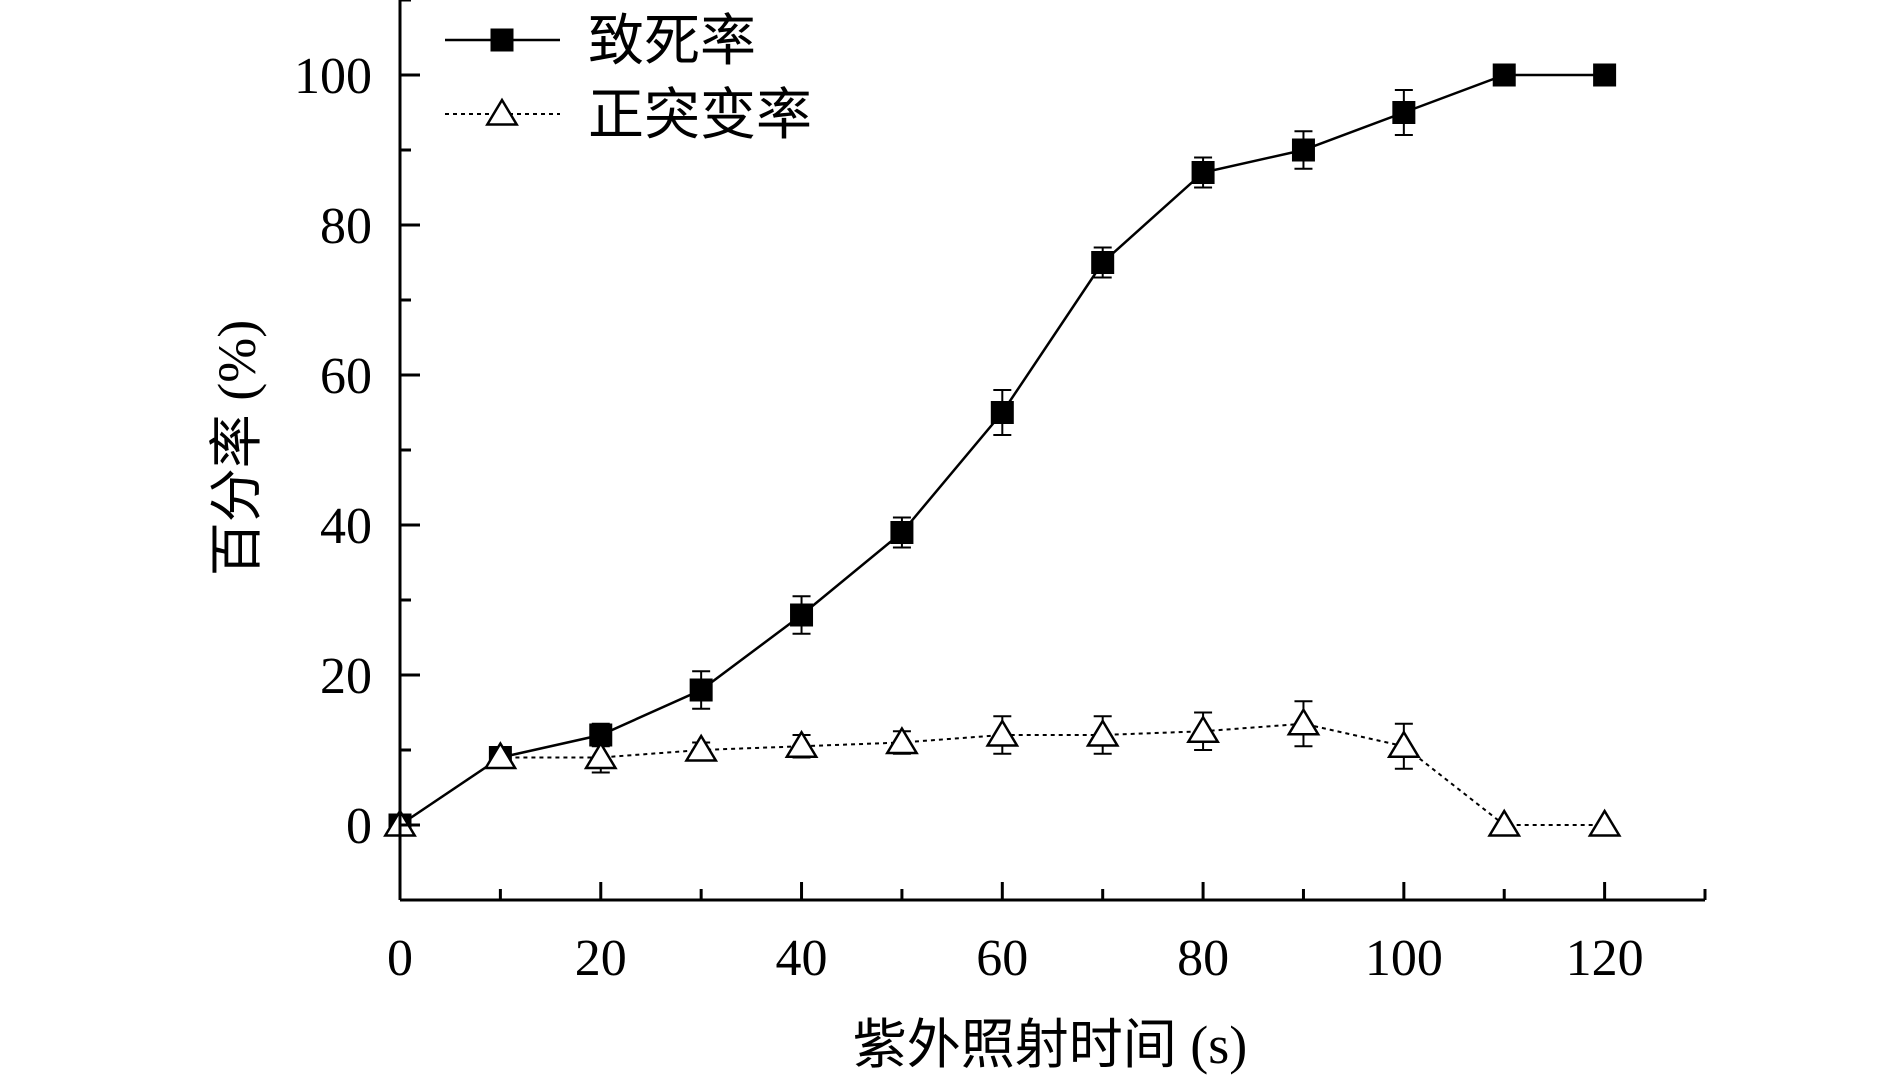  What do you see at coordinates (1050, 1045) in the screenshot?
I see `x-axis-title: 紫外照射时间 (s)` at bounding box center [1050, 1045].